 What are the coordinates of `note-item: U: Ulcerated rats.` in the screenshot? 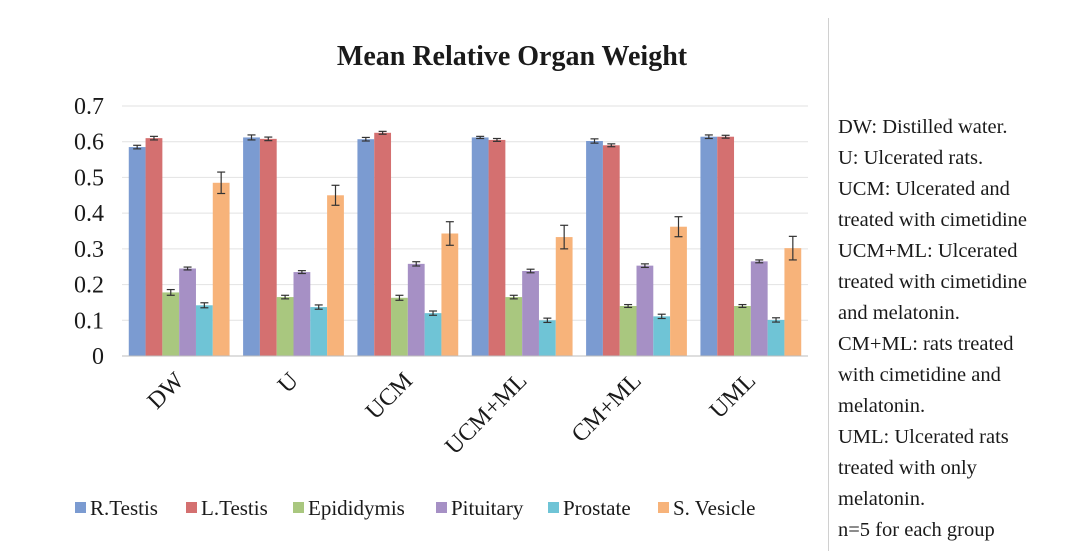 It's located at (956, 158).